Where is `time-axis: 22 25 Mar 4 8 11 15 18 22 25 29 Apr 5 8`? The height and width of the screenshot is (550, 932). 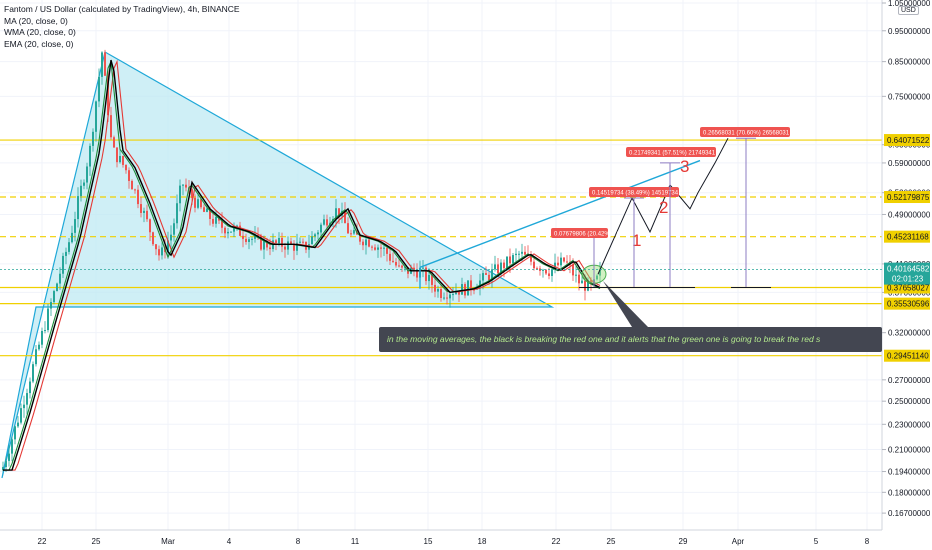
time-axis: 22 25 Mar 4 8 11 15 18 22 25 29 Apr 5 8 is located at coordinates (466, 539).